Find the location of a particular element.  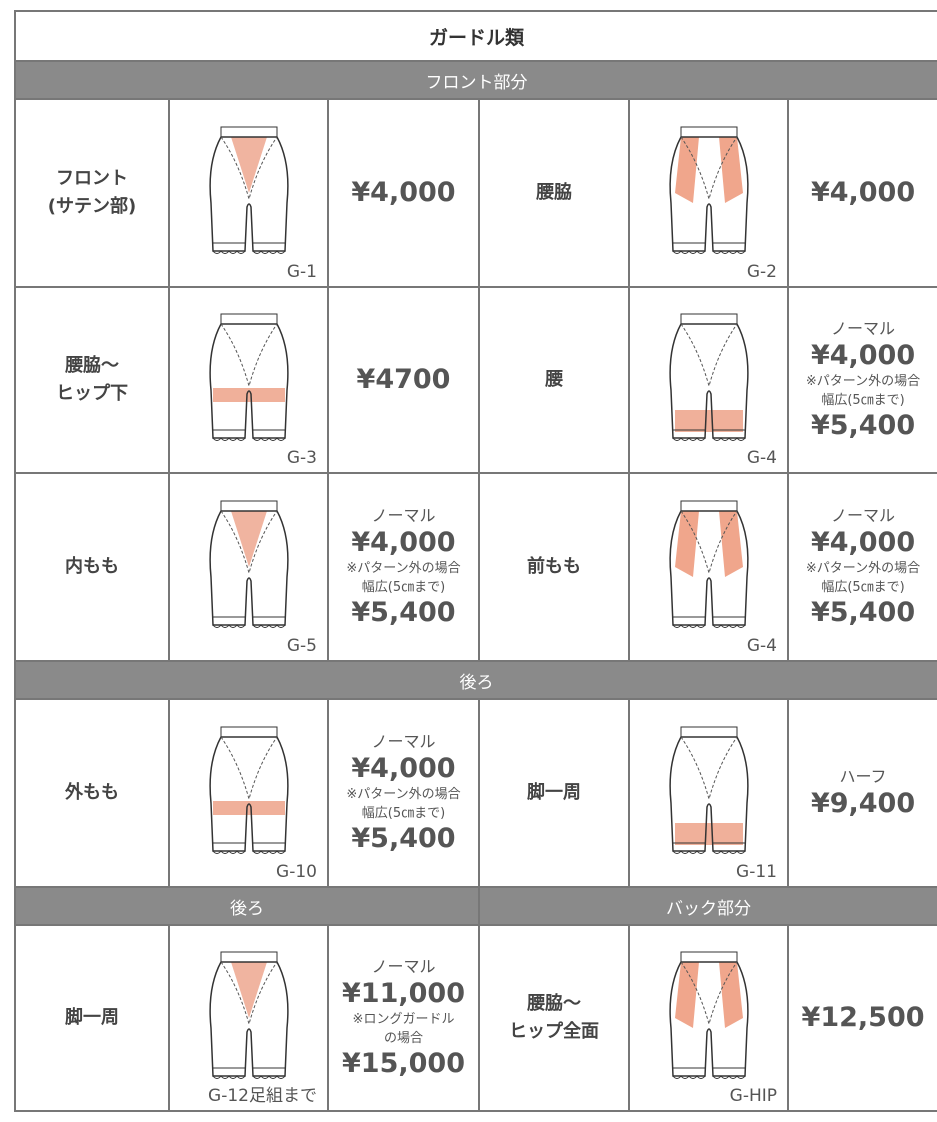

label-line: 腰 is located at coordinates (554, 379).